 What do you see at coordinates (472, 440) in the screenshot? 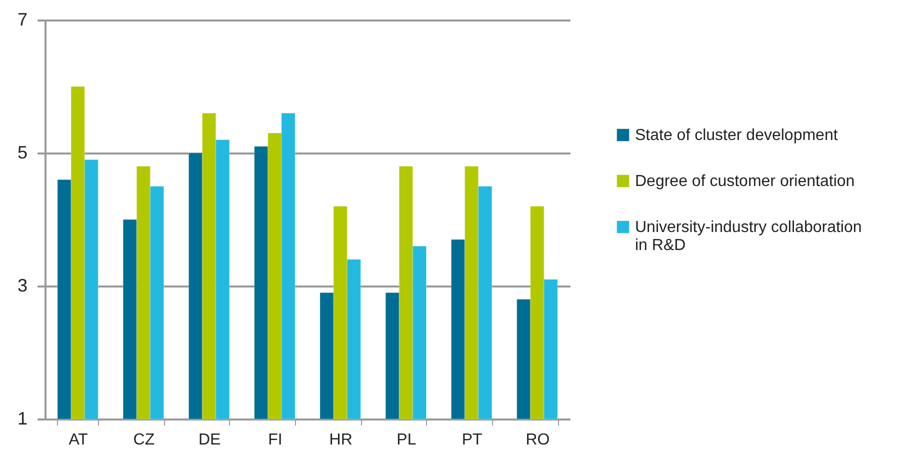
I see `x-tick-label: PT` at bounding box center [472, 440].